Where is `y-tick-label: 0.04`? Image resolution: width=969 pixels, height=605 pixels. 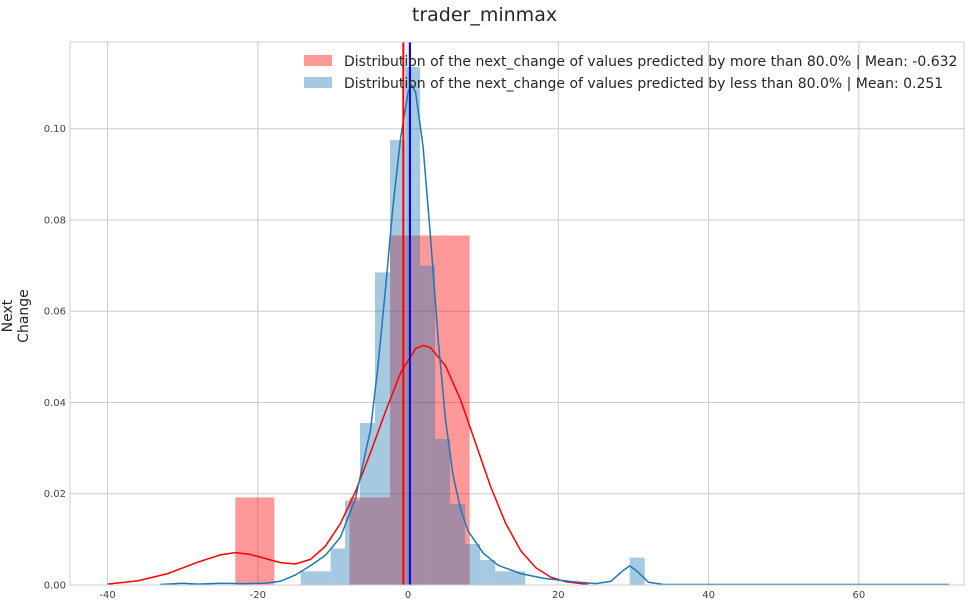 y-tick-label: 0.04 is located at coordinates (55, 403).